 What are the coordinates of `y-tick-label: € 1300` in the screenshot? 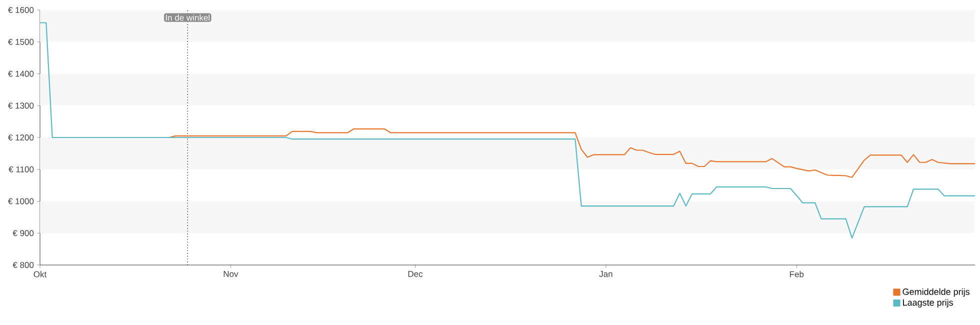 It's located at (21, 105).